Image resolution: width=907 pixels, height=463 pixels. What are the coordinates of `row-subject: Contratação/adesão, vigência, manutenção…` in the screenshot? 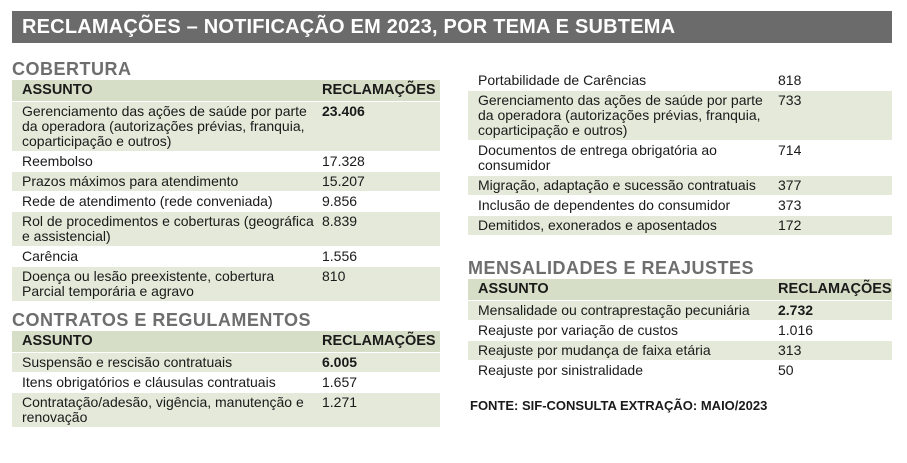 It's located at (163, 409).